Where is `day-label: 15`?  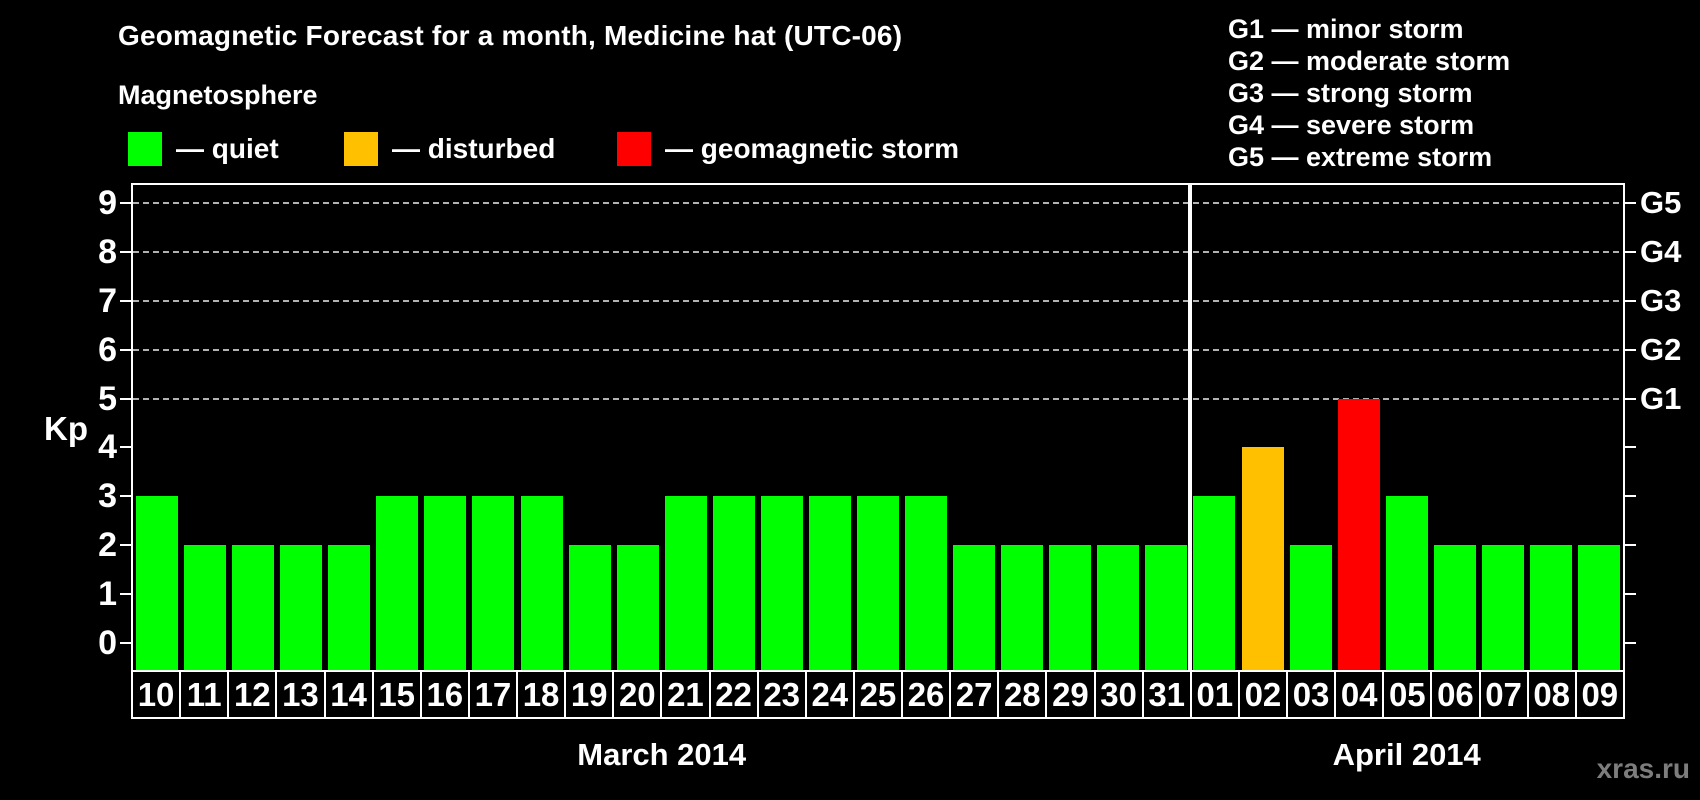 day-label: 15 is located at coordinates (395, 694).